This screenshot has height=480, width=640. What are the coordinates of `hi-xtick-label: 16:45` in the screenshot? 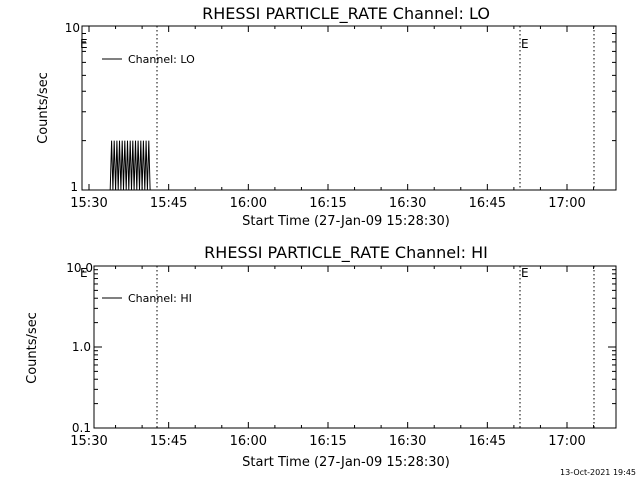 It's located at (487, 441).